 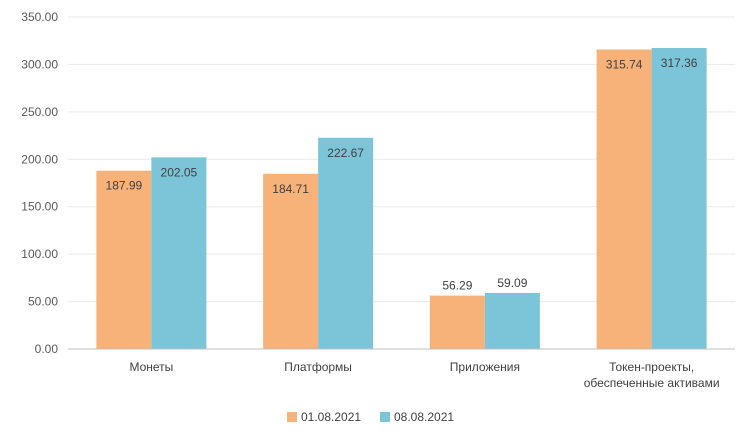 I want to click on data-label: 184.71, so click(x=290, y=189).